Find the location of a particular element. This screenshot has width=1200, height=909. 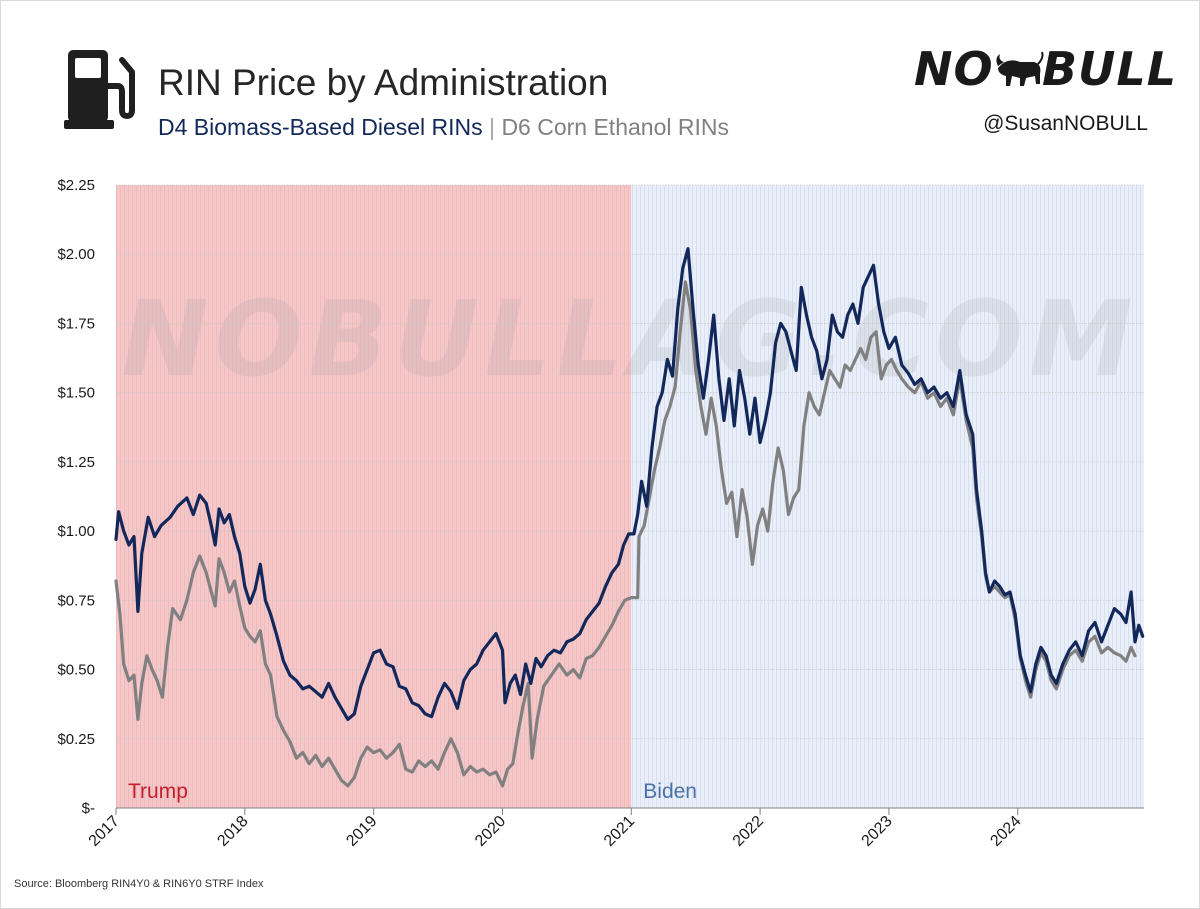

y-tick-label: $1.00 is located at coordinates (76, 531).